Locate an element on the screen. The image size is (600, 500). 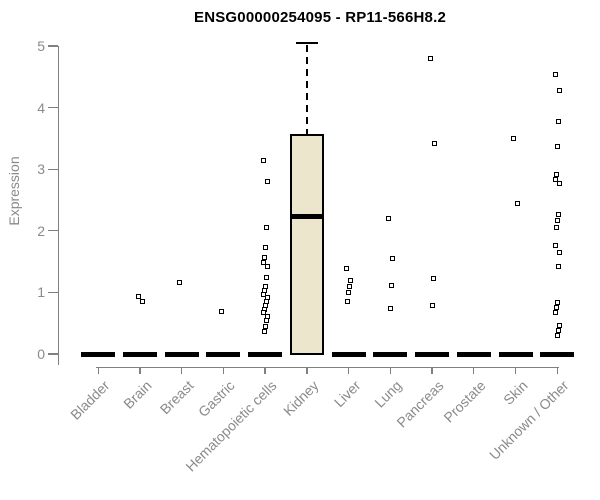
y-tick-label: 0 is located at coordinates (41, 354).